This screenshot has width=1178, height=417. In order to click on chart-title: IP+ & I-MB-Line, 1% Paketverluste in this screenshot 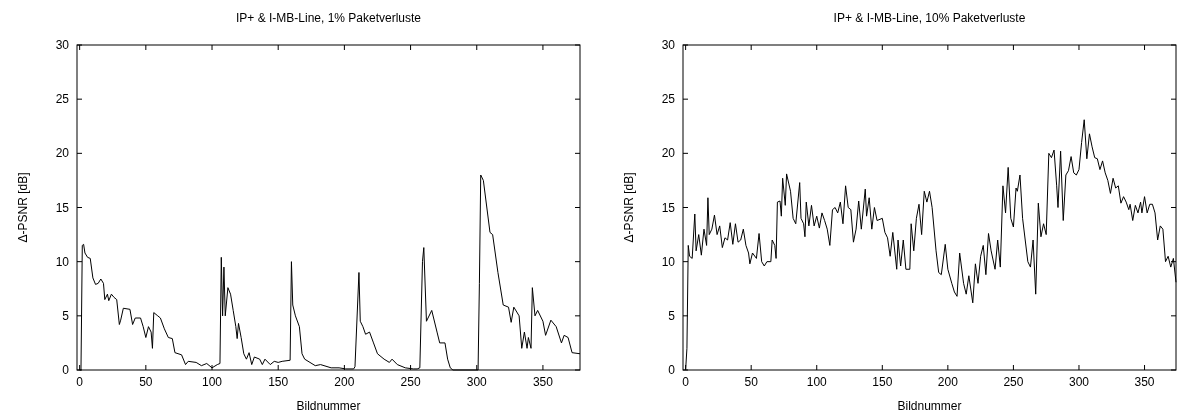, I will do `click(328, 18)`.